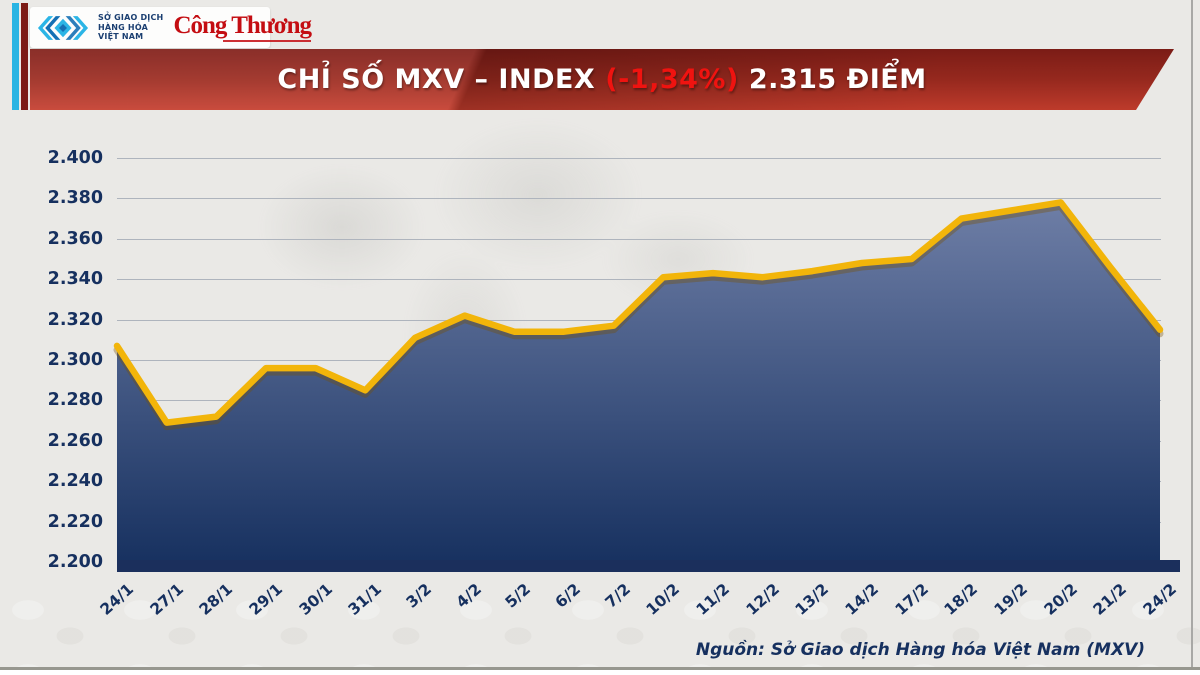 This screenshot has height=675, width=1200. What do you see at coordinates (75, 279) in the screenshot?
I see `y-axis-label: 2.340` at bounding box center [75, 279].